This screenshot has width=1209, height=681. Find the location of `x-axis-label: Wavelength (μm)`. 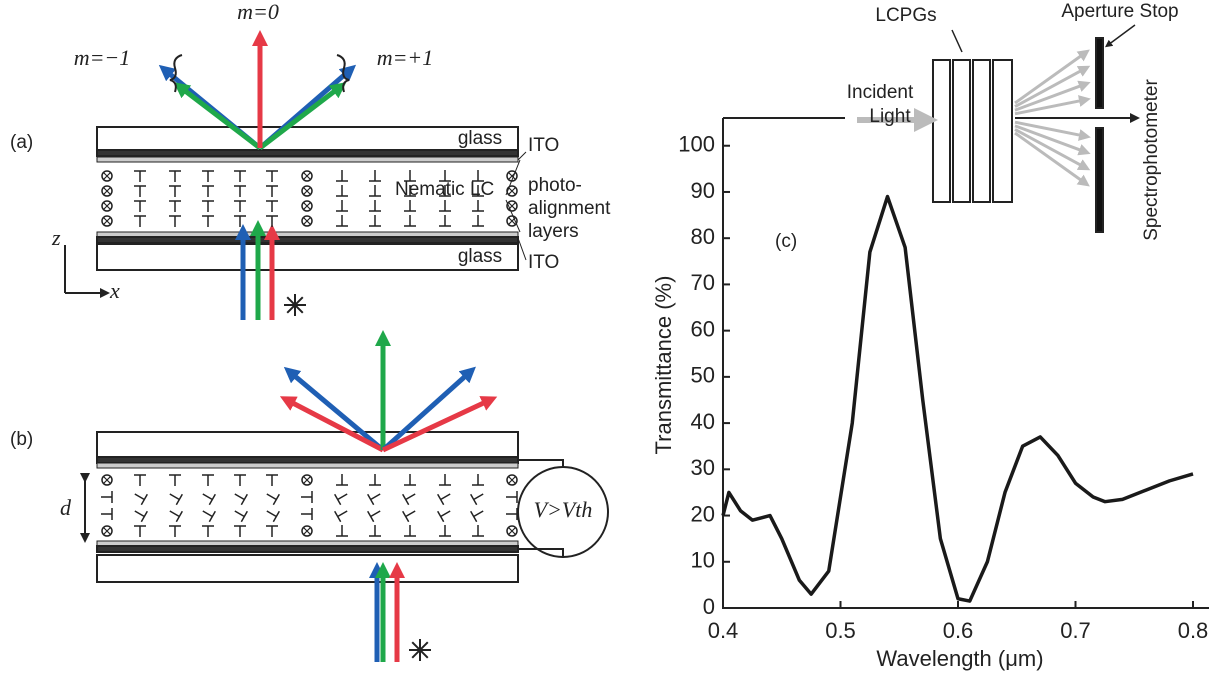

x-axis-label: Wavelength (μm) is located at coordinates (959, 658).